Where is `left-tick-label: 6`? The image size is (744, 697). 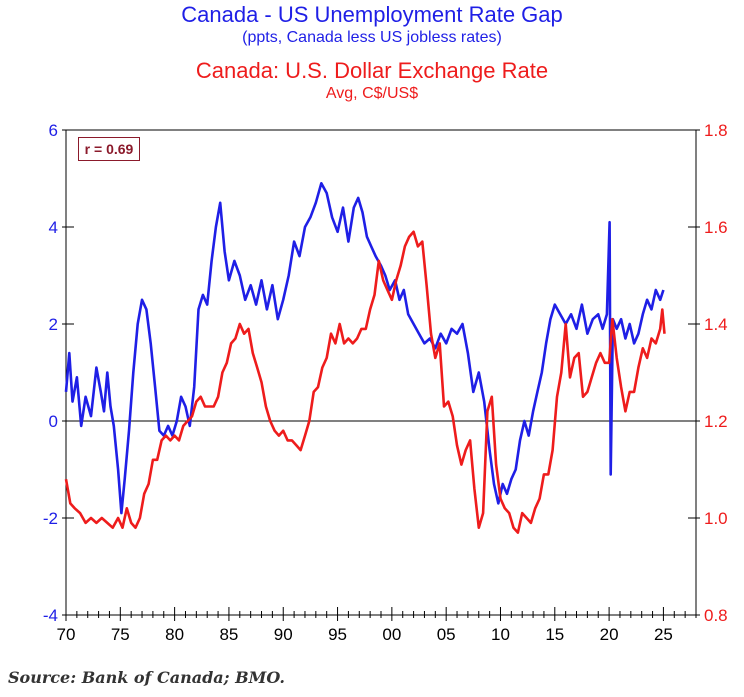 left-tick-label: 6 is located at coordinates (53, 130).